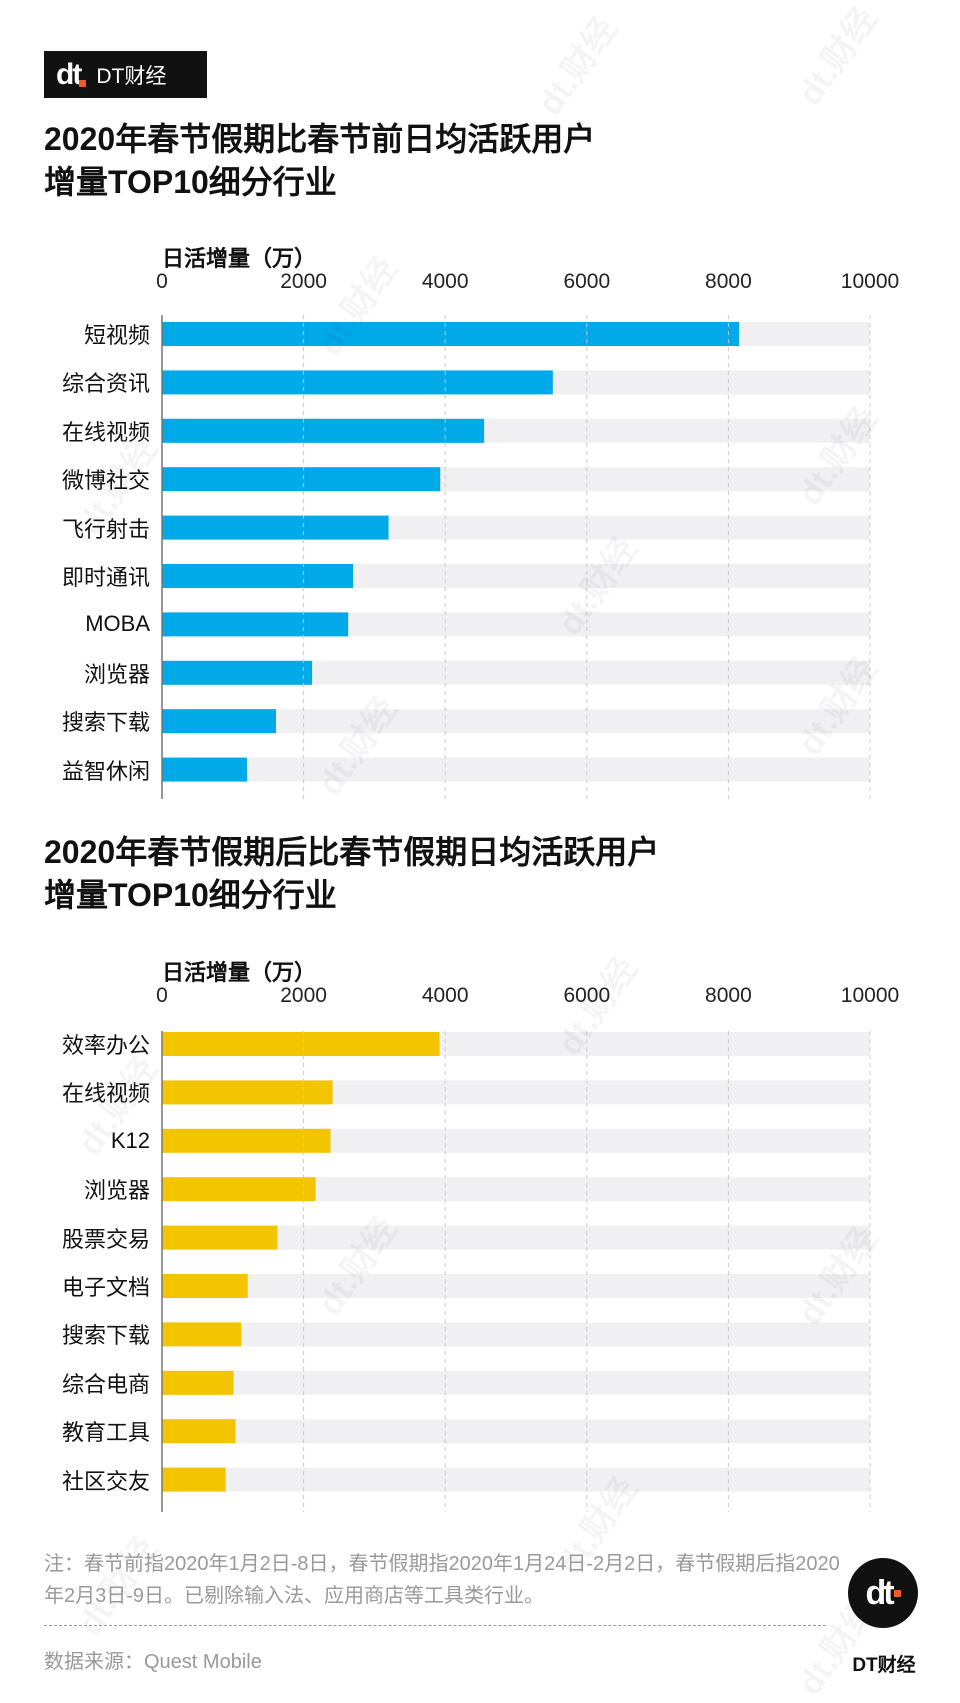  I want to click on bar-效率办公, so click(301, 1044).